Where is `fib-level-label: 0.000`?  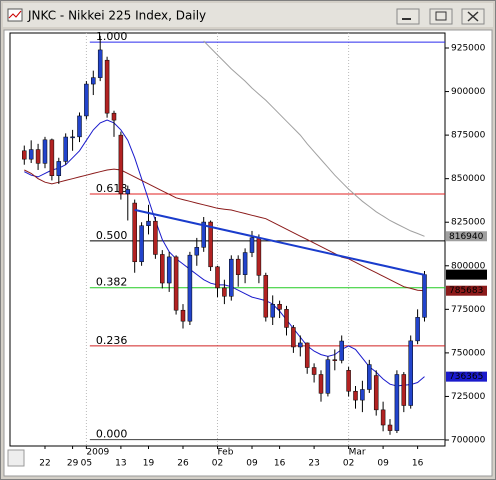
fib-level-label: 0.000 is located at coordinates (112, 434).